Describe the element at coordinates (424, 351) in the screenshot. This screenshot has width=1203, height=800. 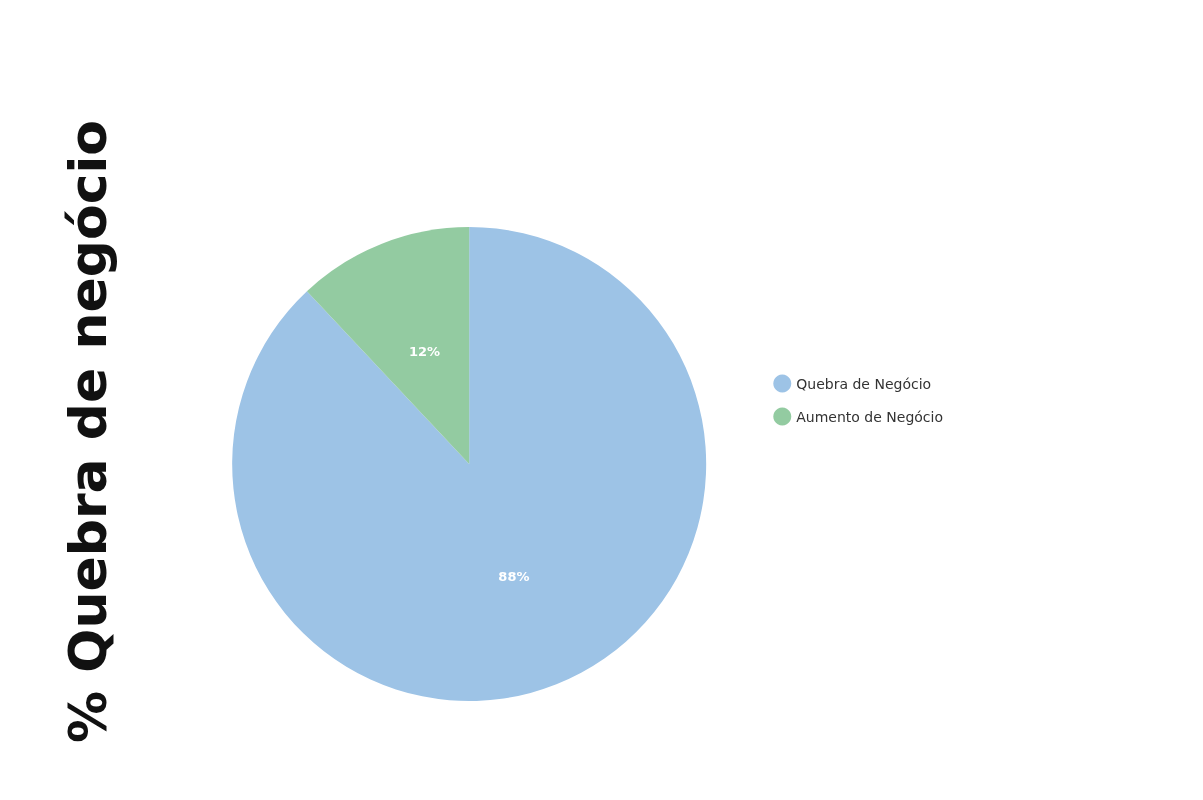
I see `data-label: 12%` at that location.